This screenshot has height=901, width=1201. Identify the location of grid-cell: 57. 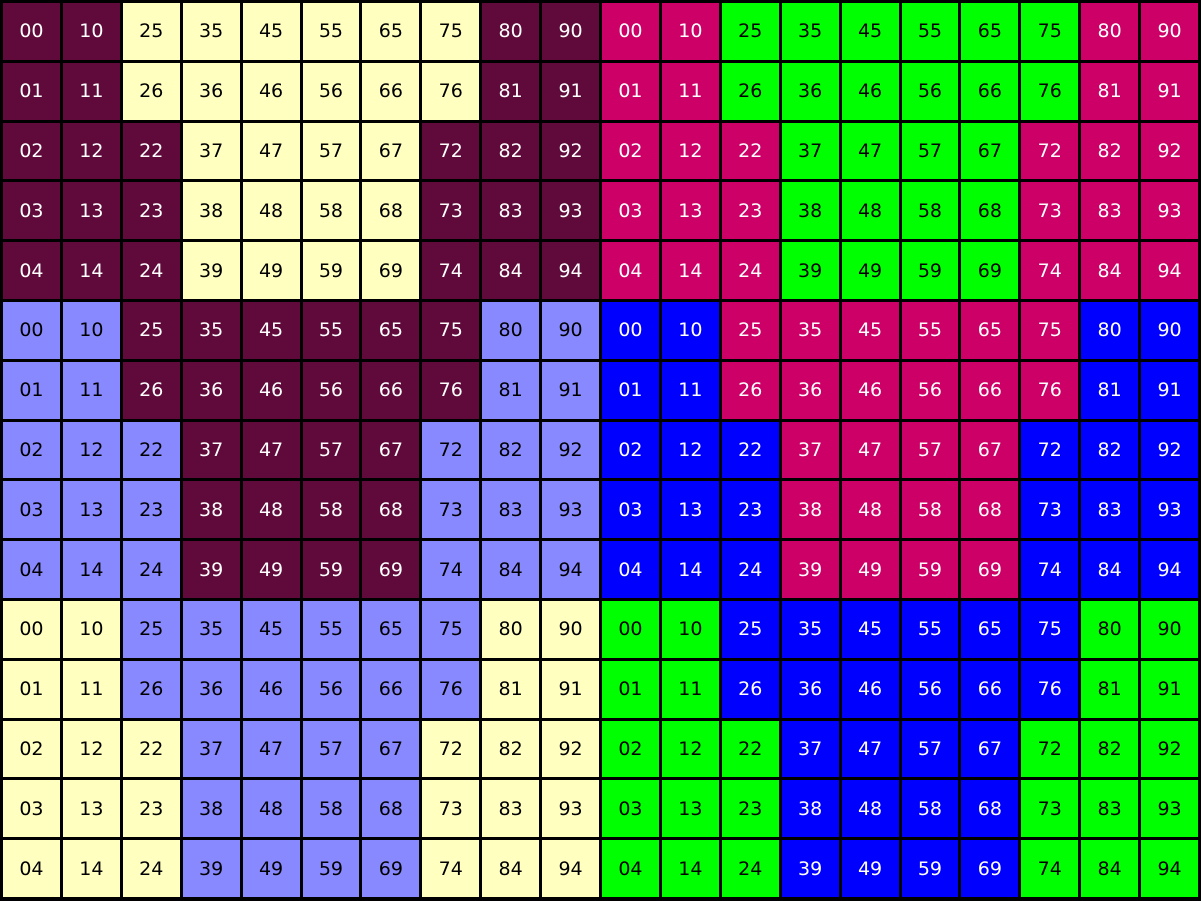
(930, 749).